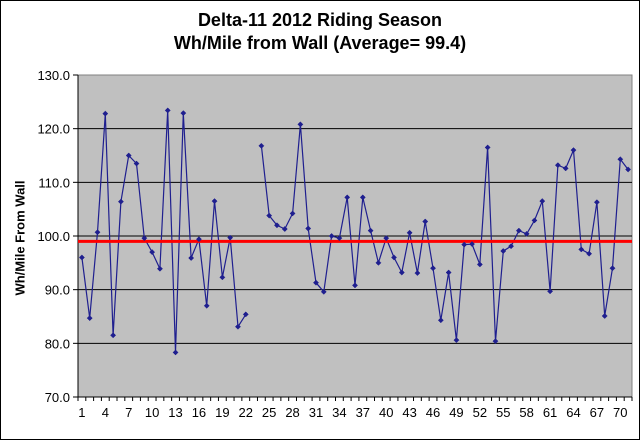 This screenshot has height=440, width=640. I want to click on x-tick-label: 10, so click(152, 412).